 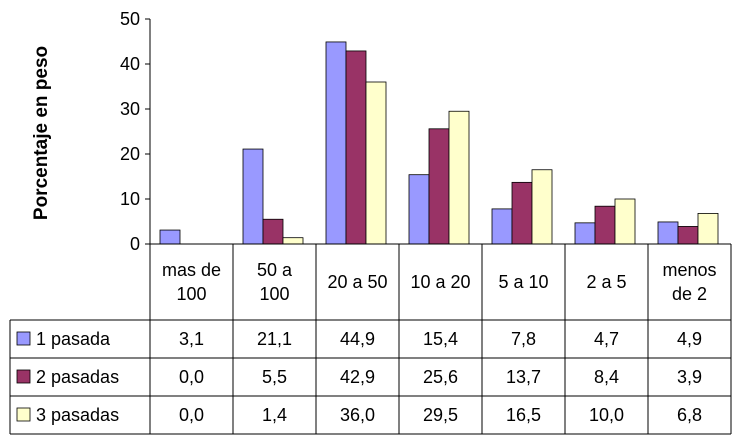 I want to click on category-label: 2 a 5, so click(x=606, y=282).